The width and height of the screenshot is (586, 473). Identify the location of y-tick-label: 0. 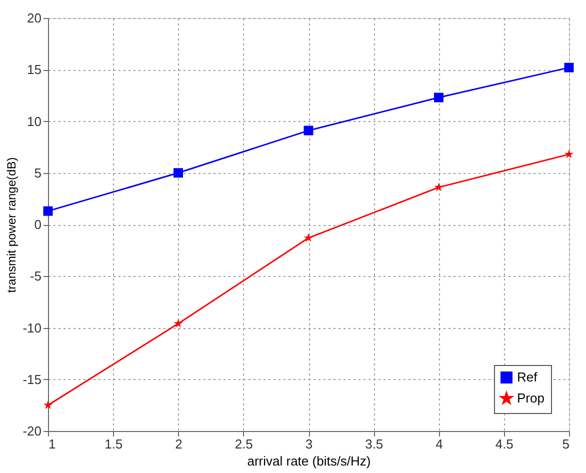
(38, 224).